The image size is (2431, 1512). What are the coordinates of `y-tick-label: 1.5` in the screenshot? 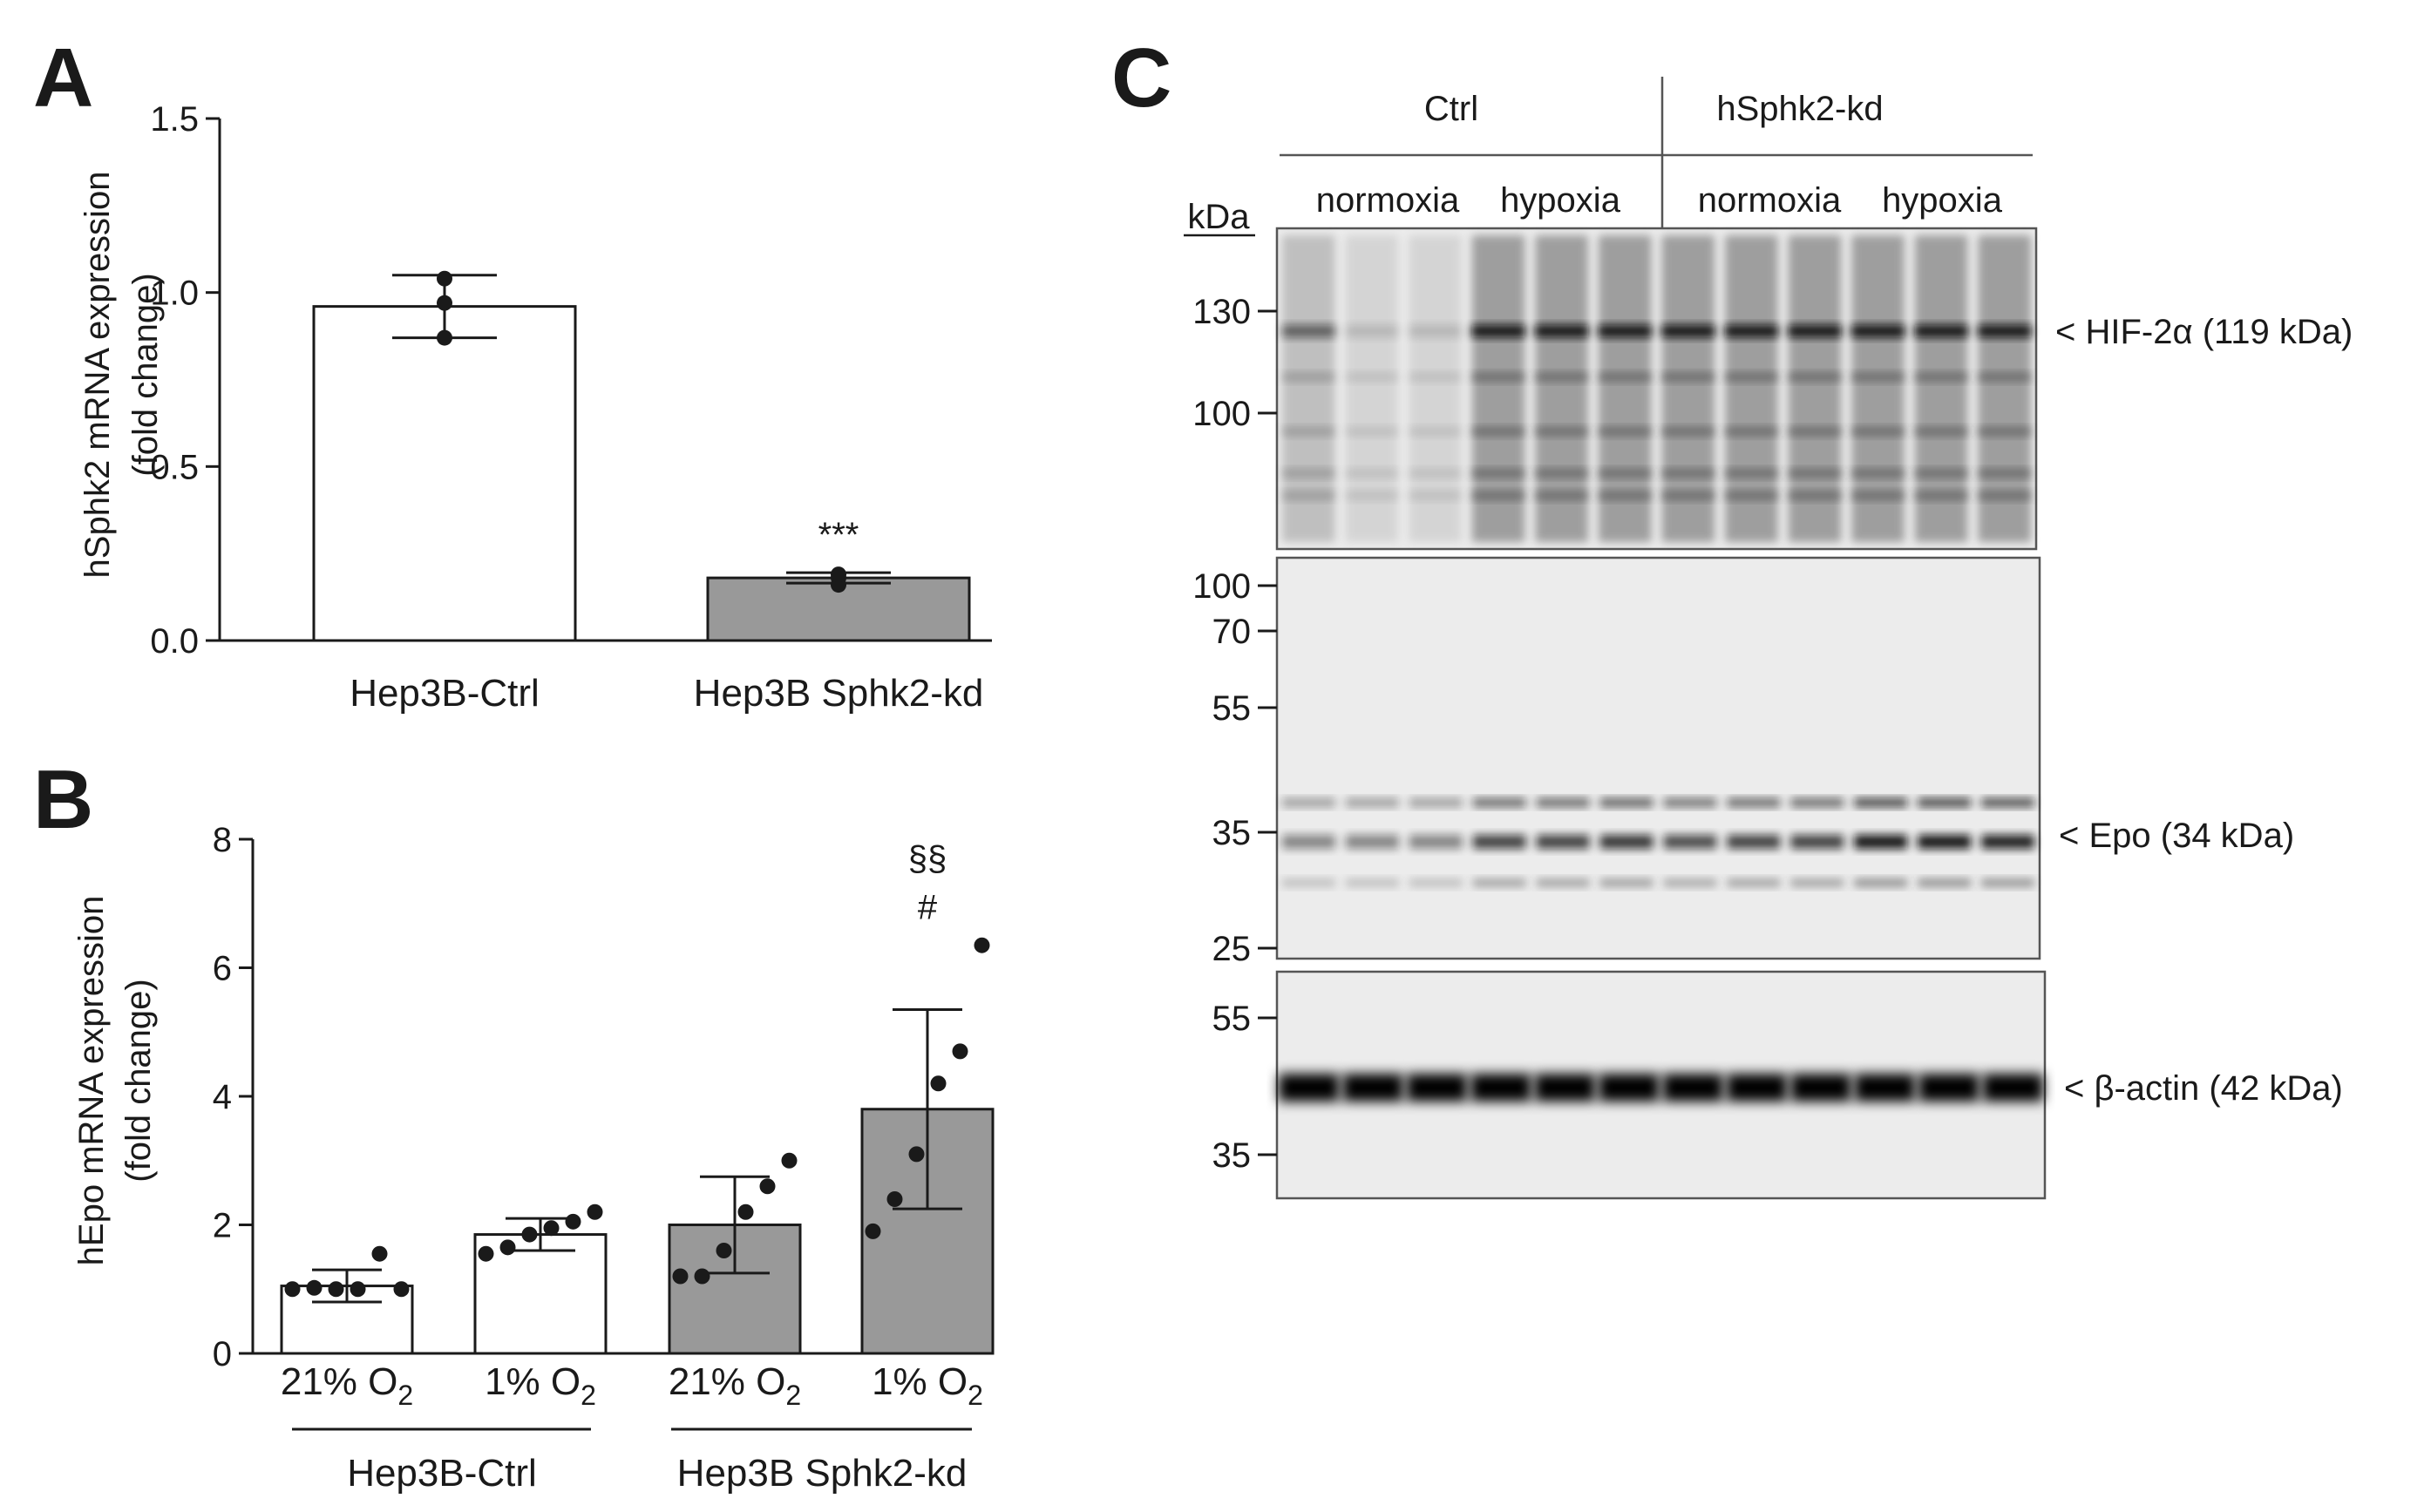 It's located at (174, 119).